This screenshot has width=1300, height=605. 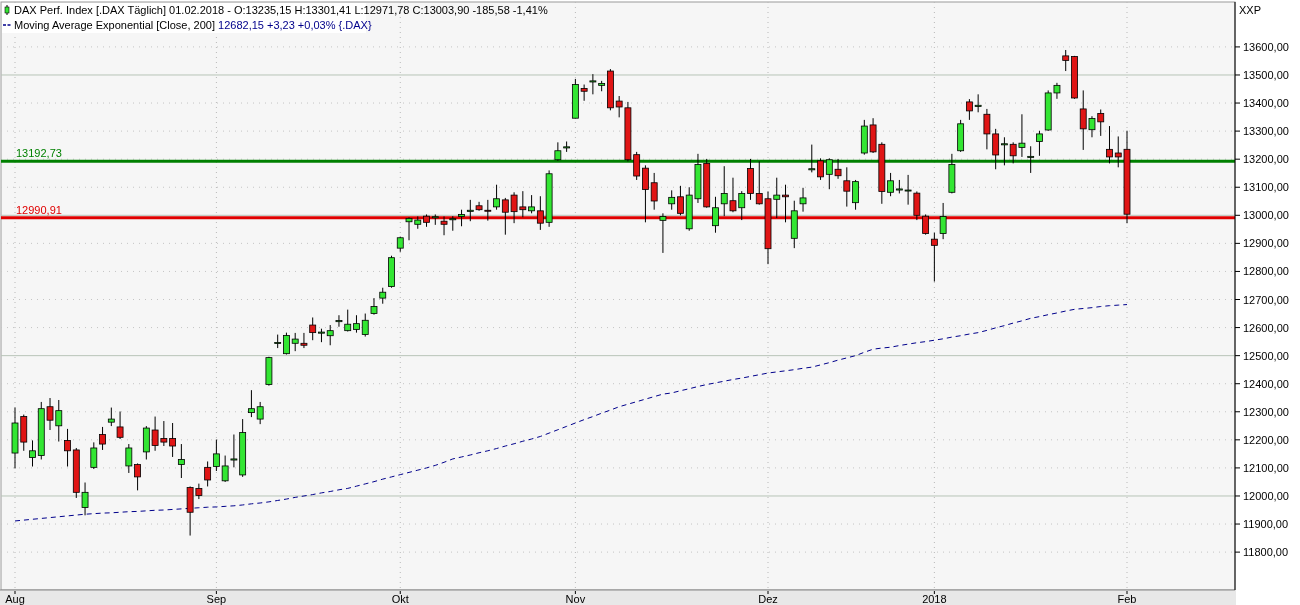 I want to click on y-tick-label: 12100,00, so click(x=1266, y=467).